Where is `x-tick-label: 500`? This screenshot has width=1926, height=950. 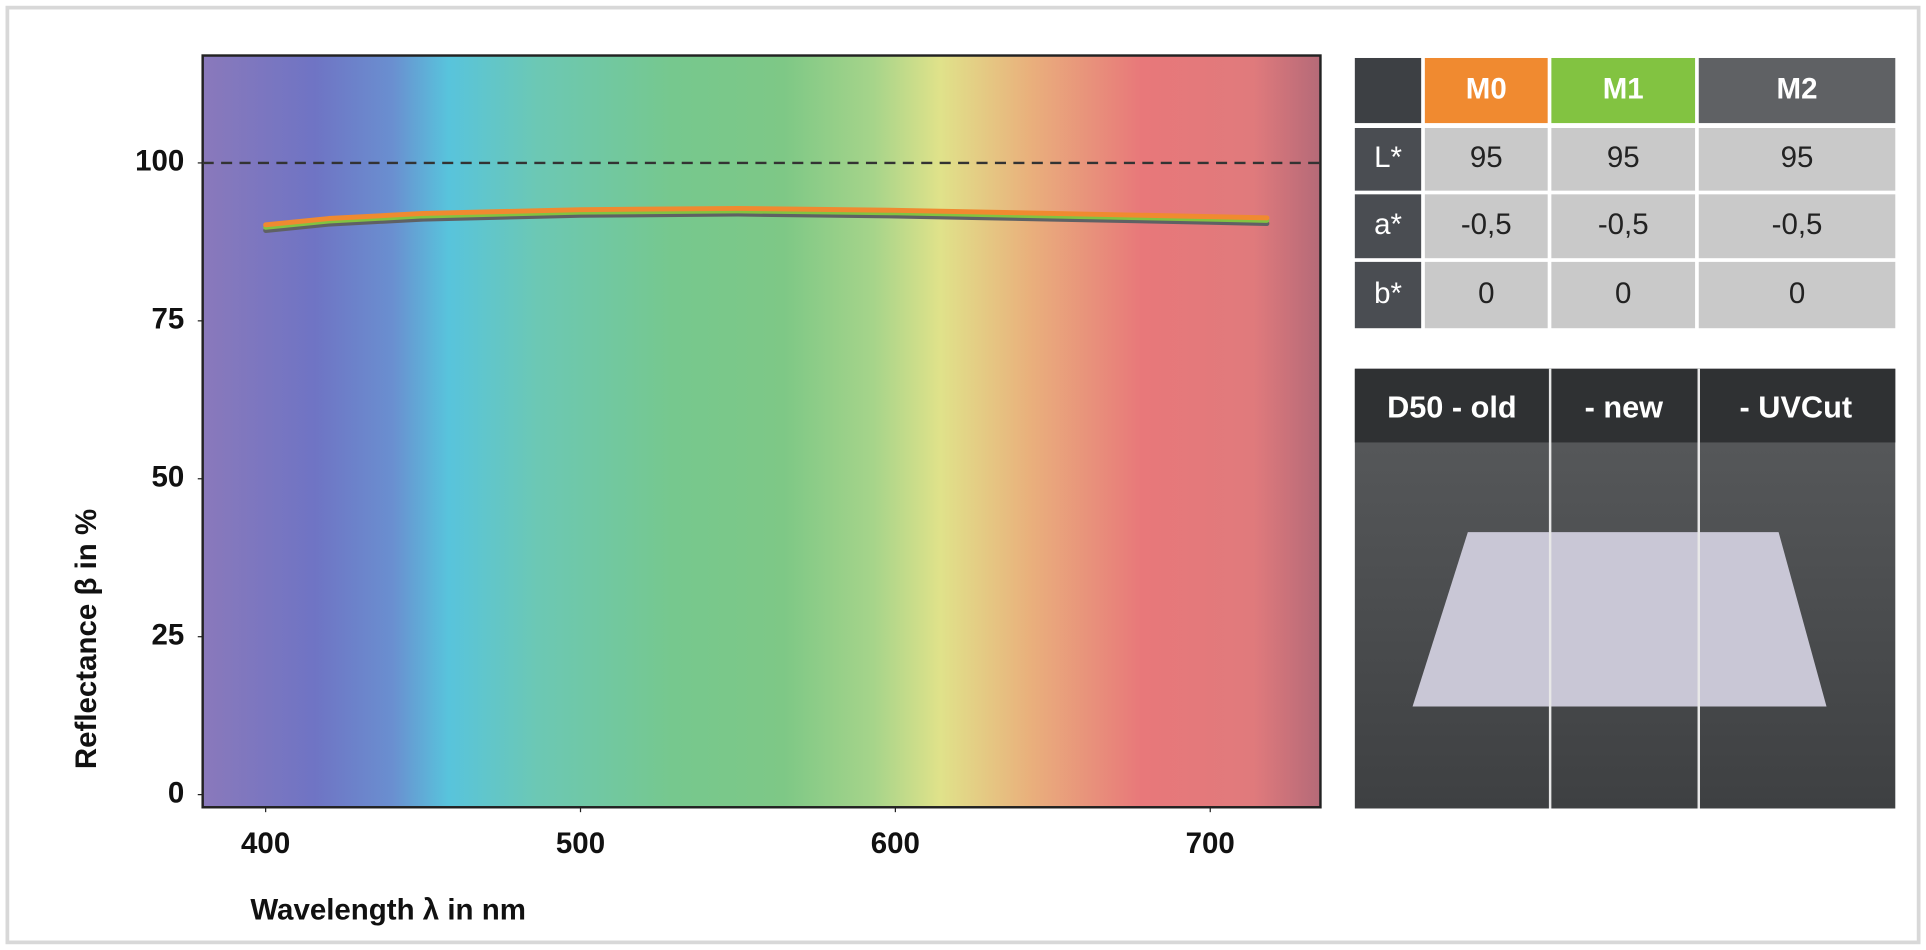
x-tick-label: 500 is located at coordinates (580, 843).